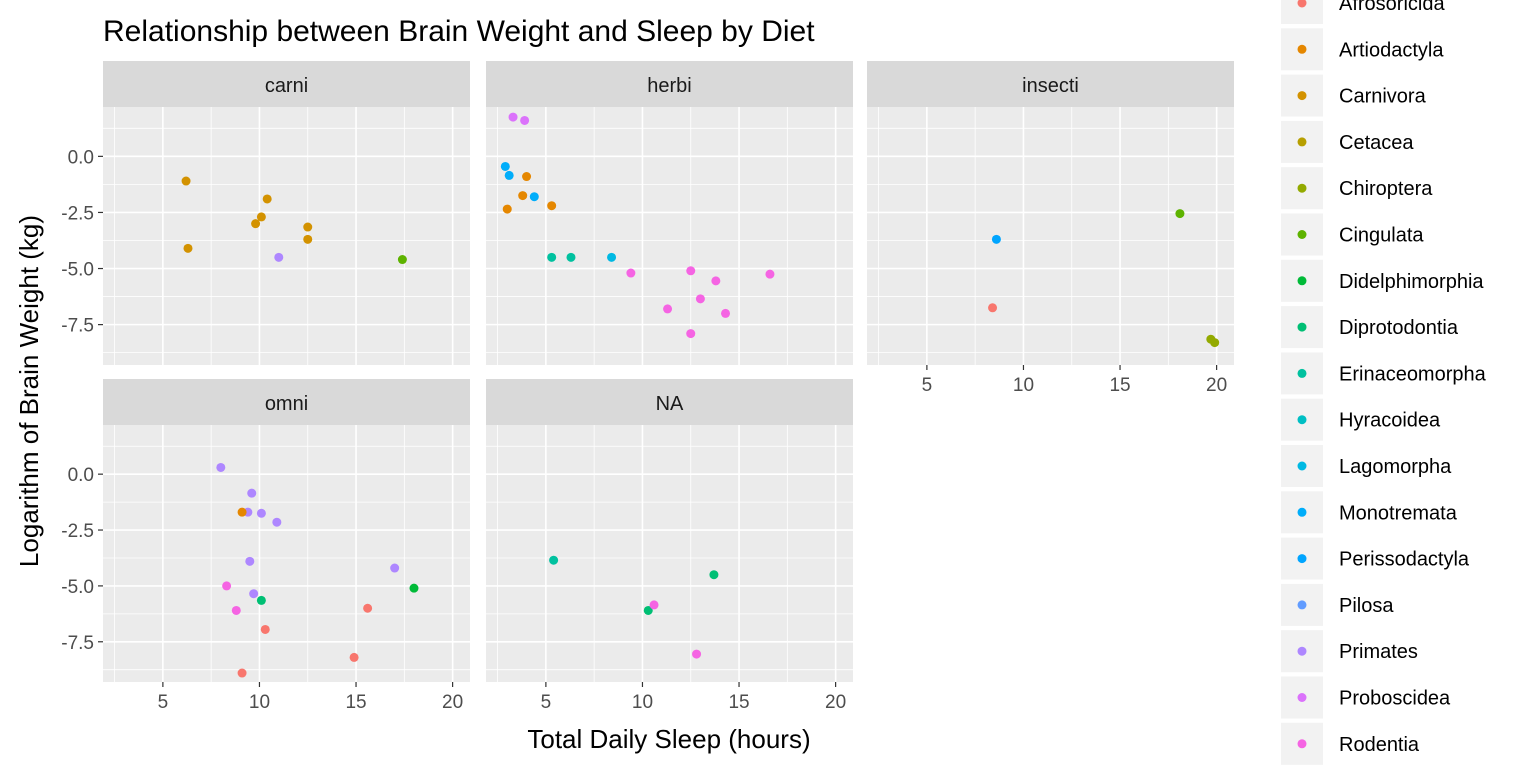 This screenshot has width=1536, height=768. I want to click on legend-label: Perissodactyla, so click(1404, 560).